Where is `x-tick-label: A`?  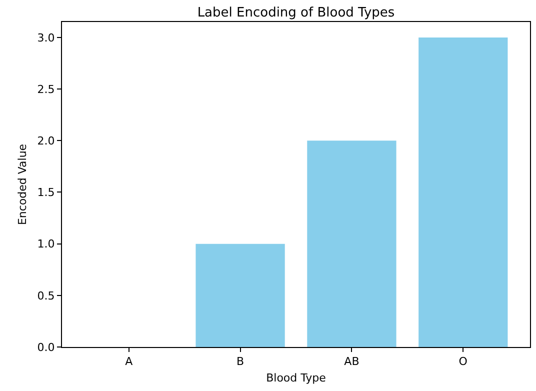
x-tick-label: A is located at coordinates (129, 361).